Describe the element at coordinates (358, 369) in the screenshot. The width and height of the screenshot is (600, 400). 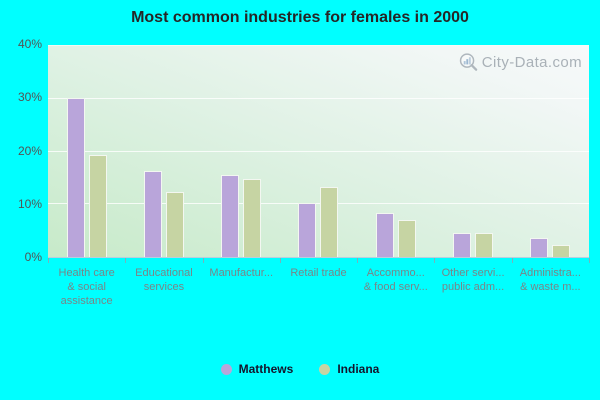
I see `legend-label-indiana: Indiana` at that location.